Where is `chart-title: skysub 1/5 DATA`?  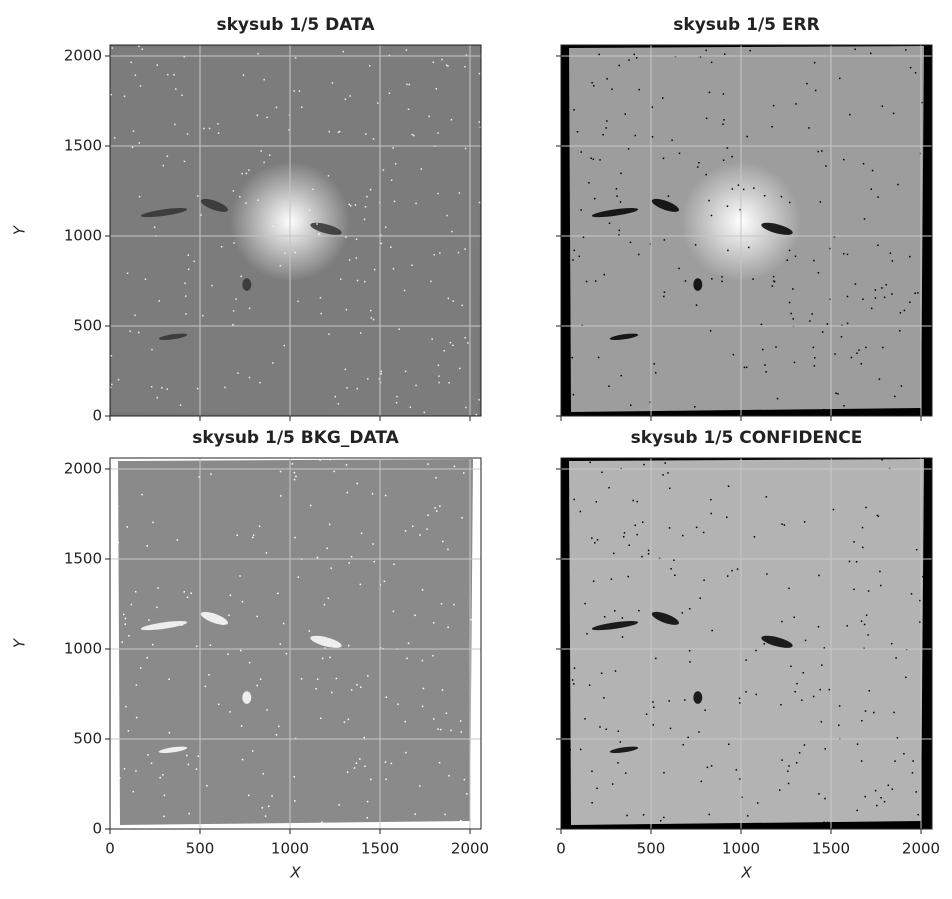
chart-title: skysub 1/5 DATA is located at coordinates (296, 25).